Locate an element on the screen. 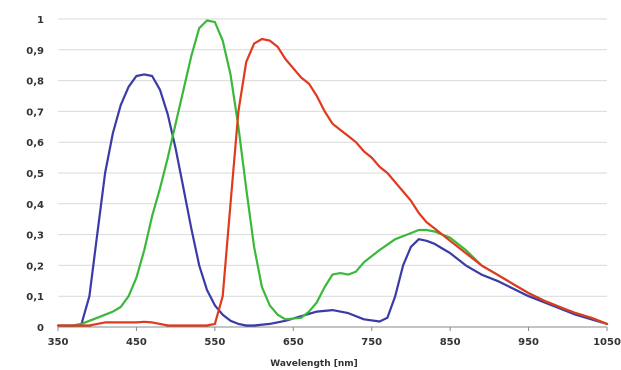 This screenshot has height=370, width=621. y-tick-label: 0,5 is located at coordinates (35, 174).